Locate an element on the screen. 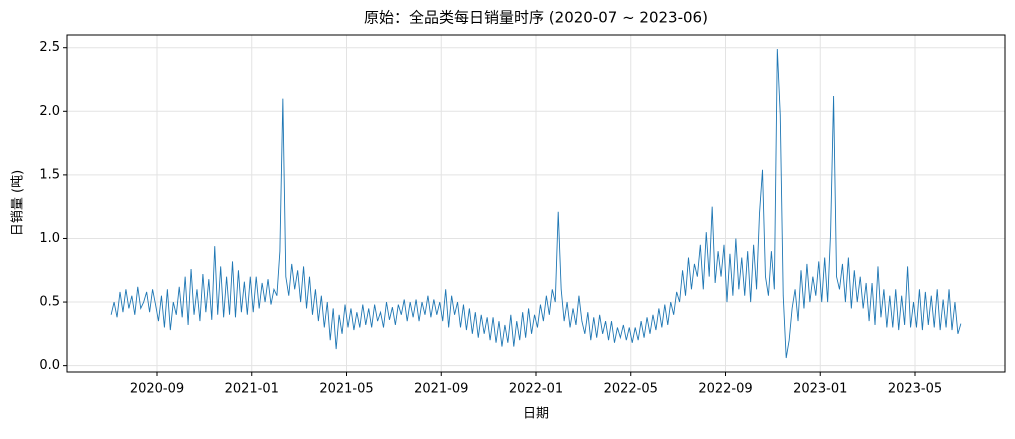 The image size is (1015, 439). x-tick-label: 2022-05 is located at coordinates (631, 389).